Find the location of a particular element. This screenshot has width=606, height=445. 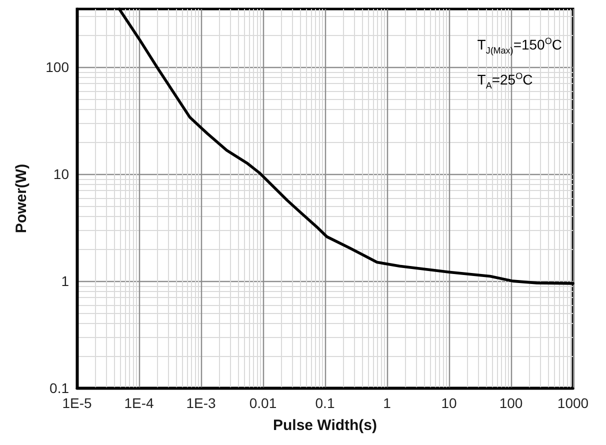

annotation: T$_{J(Max)}$=150$^{O}$C is located at coordinates (519, 46).